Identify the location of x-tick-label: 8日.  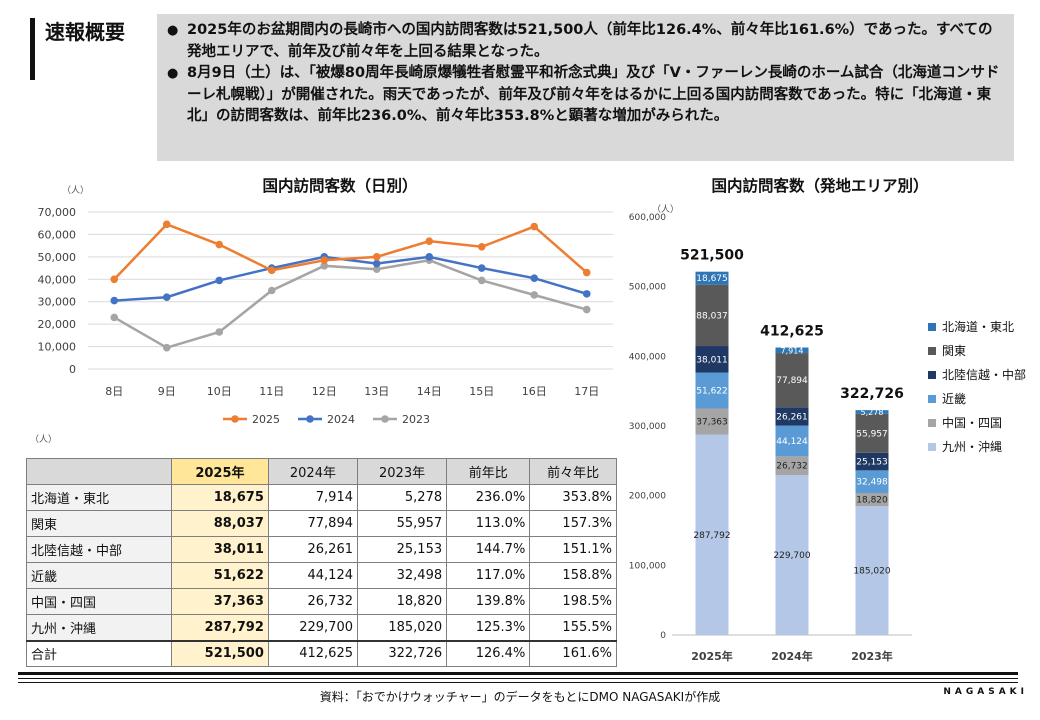
(114, 391).